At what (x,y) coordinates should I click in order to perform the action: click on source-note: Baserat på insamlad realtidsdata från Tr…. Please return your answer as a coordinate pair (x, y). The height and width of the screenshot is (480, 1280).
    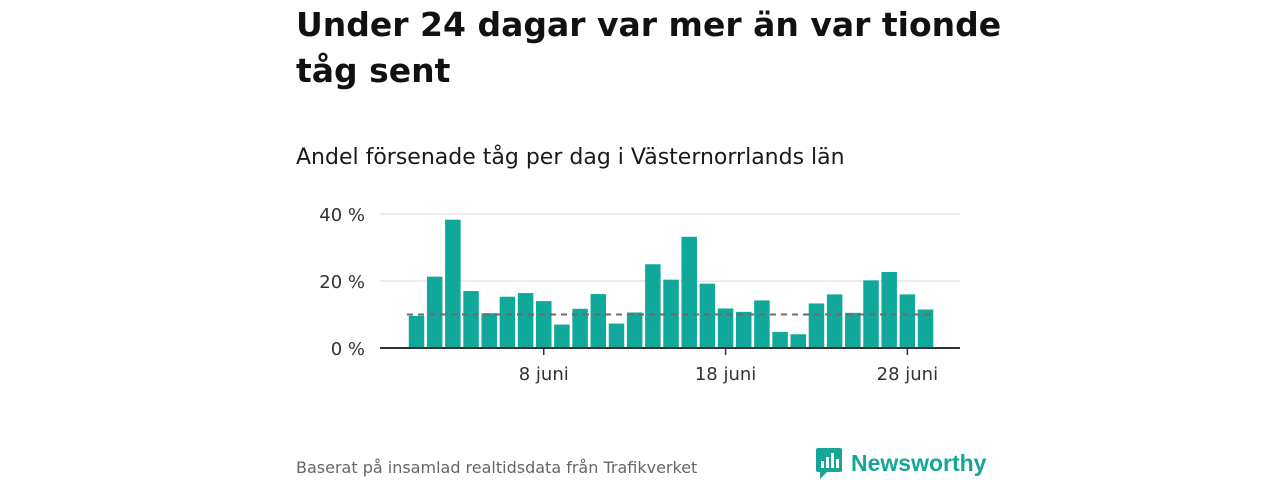
    Looking at the image, I should click on (497, 467).